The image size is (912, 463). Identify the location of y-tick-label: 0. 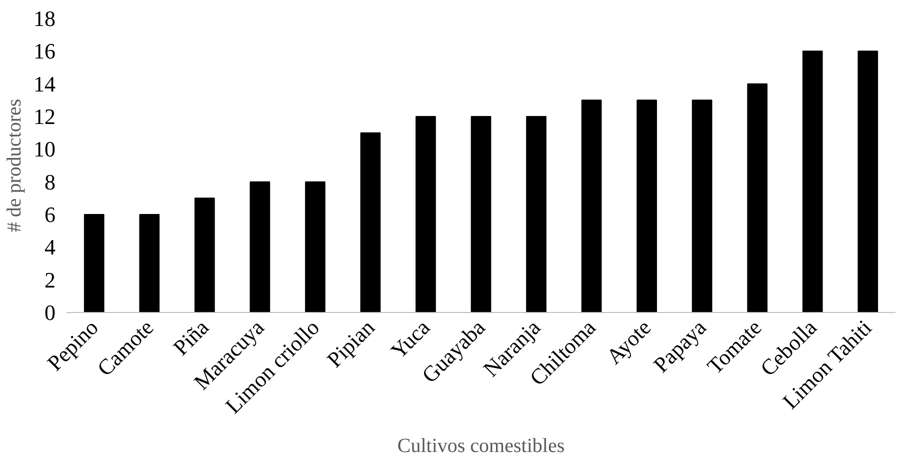
(50, 312).